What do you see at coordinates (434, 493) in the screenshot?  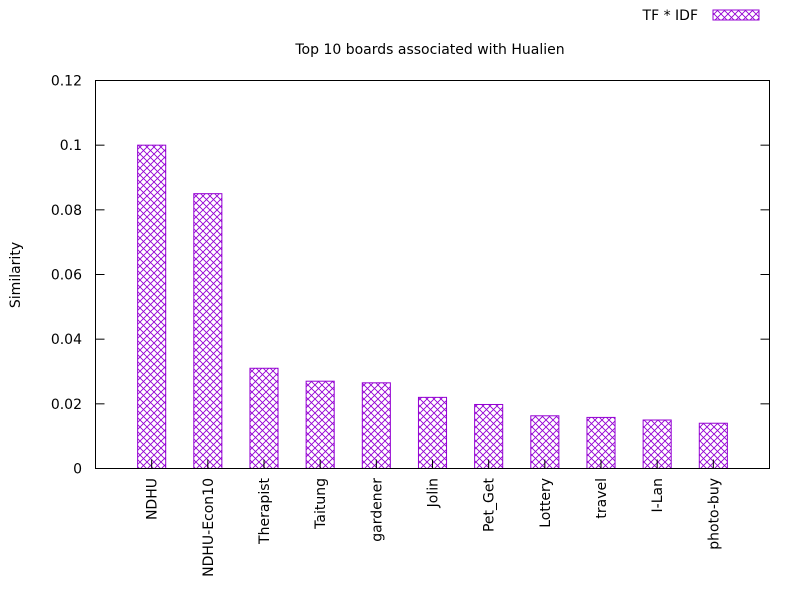 I see `x-tick-label: Jolin` at bounding box center [434, 493].